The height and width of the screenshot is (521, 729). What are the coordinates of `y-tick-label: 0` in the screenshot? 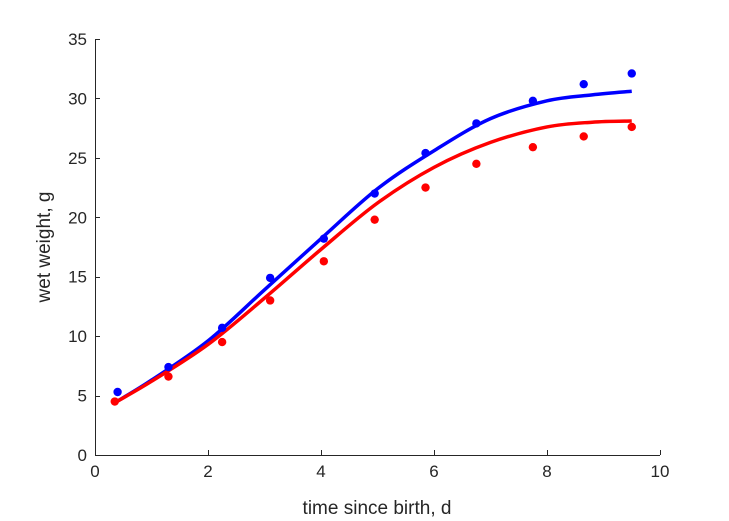 It's located at (82, 455).